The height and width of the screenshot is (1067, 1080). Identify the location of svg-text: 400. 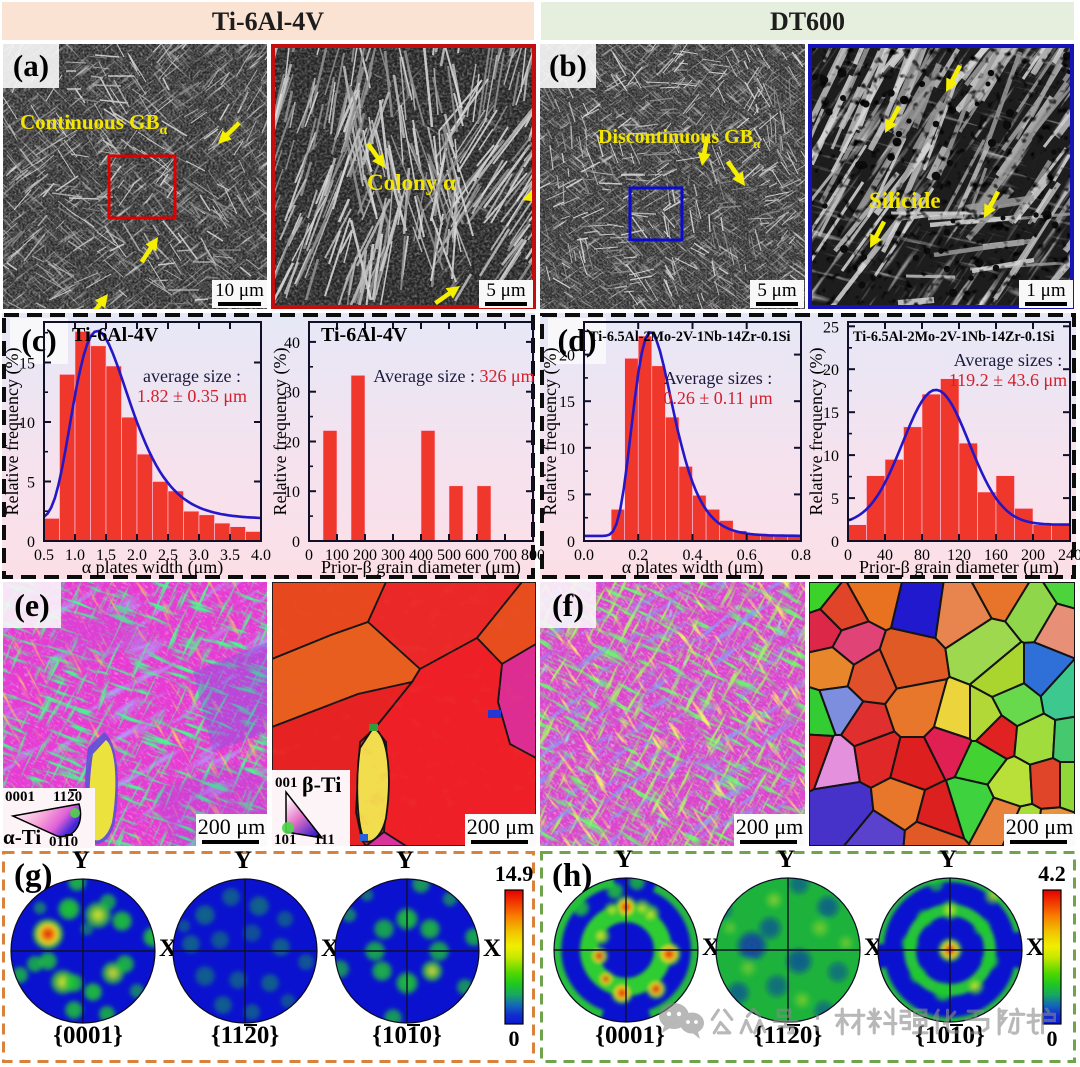
(421, 555).